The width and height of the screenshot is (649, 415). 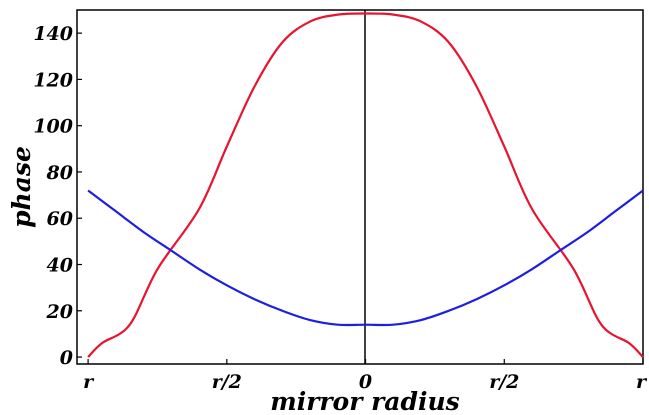 I want to click on y-tick-label: 80, so click(x=59, y=173).